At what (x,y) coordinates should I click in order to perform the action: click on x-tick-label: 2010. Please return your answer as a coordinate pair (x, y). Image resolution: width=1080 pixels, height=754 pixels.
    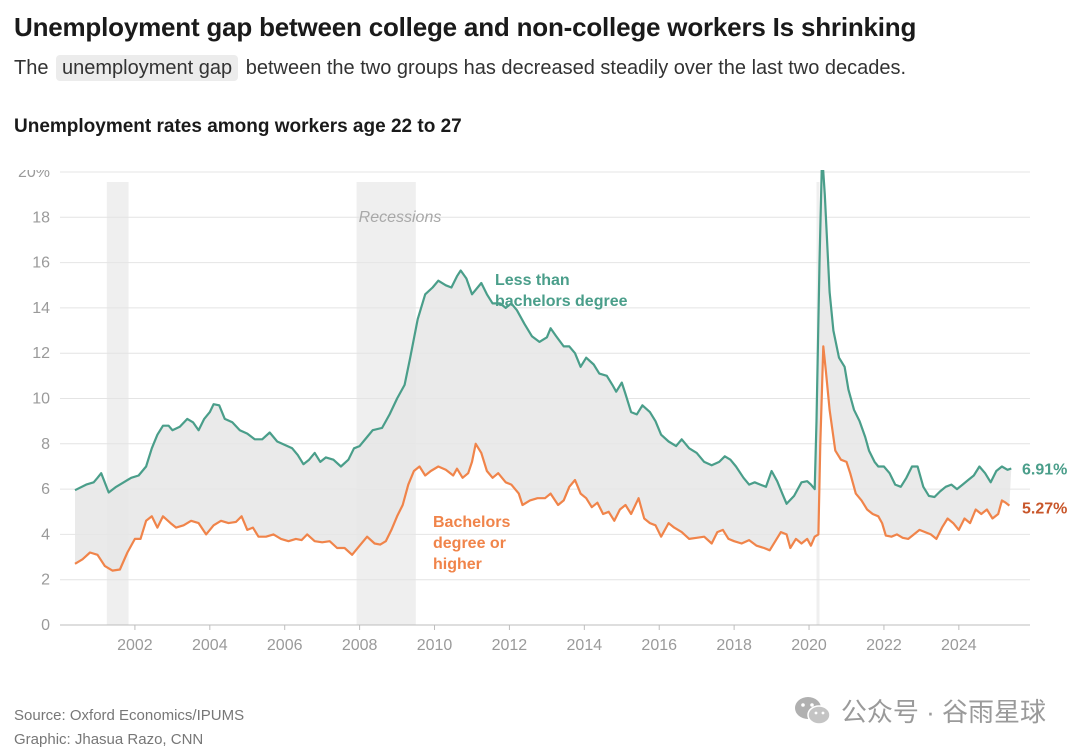
    Looking at the image, I should click on (435, 645).